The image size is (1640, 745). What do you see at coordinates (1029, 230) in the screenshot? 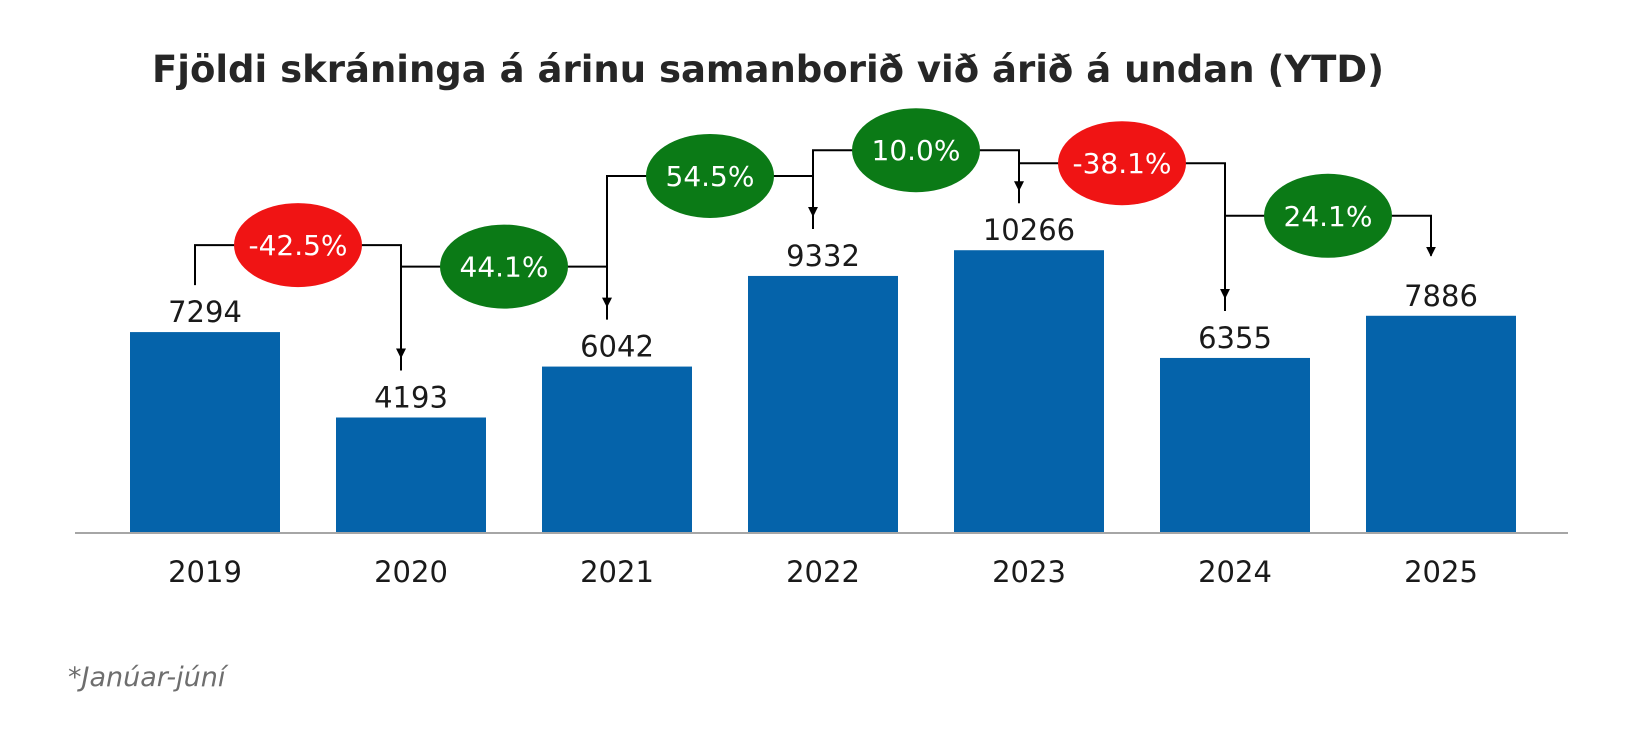
I see `bar-value-label-2023: 10266` at bounding box center [1029, 230].